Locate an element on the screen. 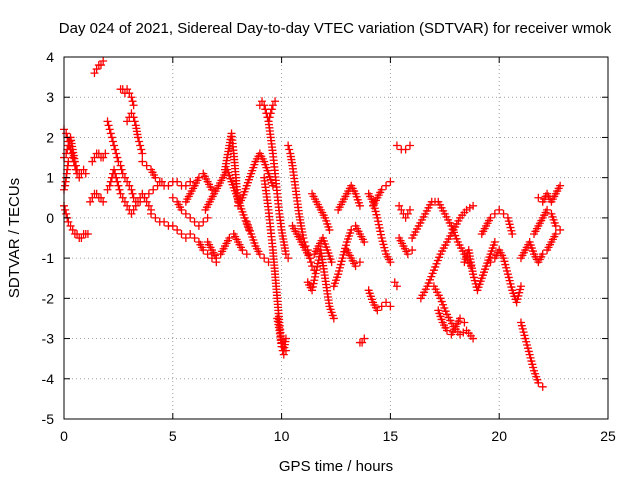 The image size is (640, 485). x-tick-label: 0 is located at coordinates (64, 436).